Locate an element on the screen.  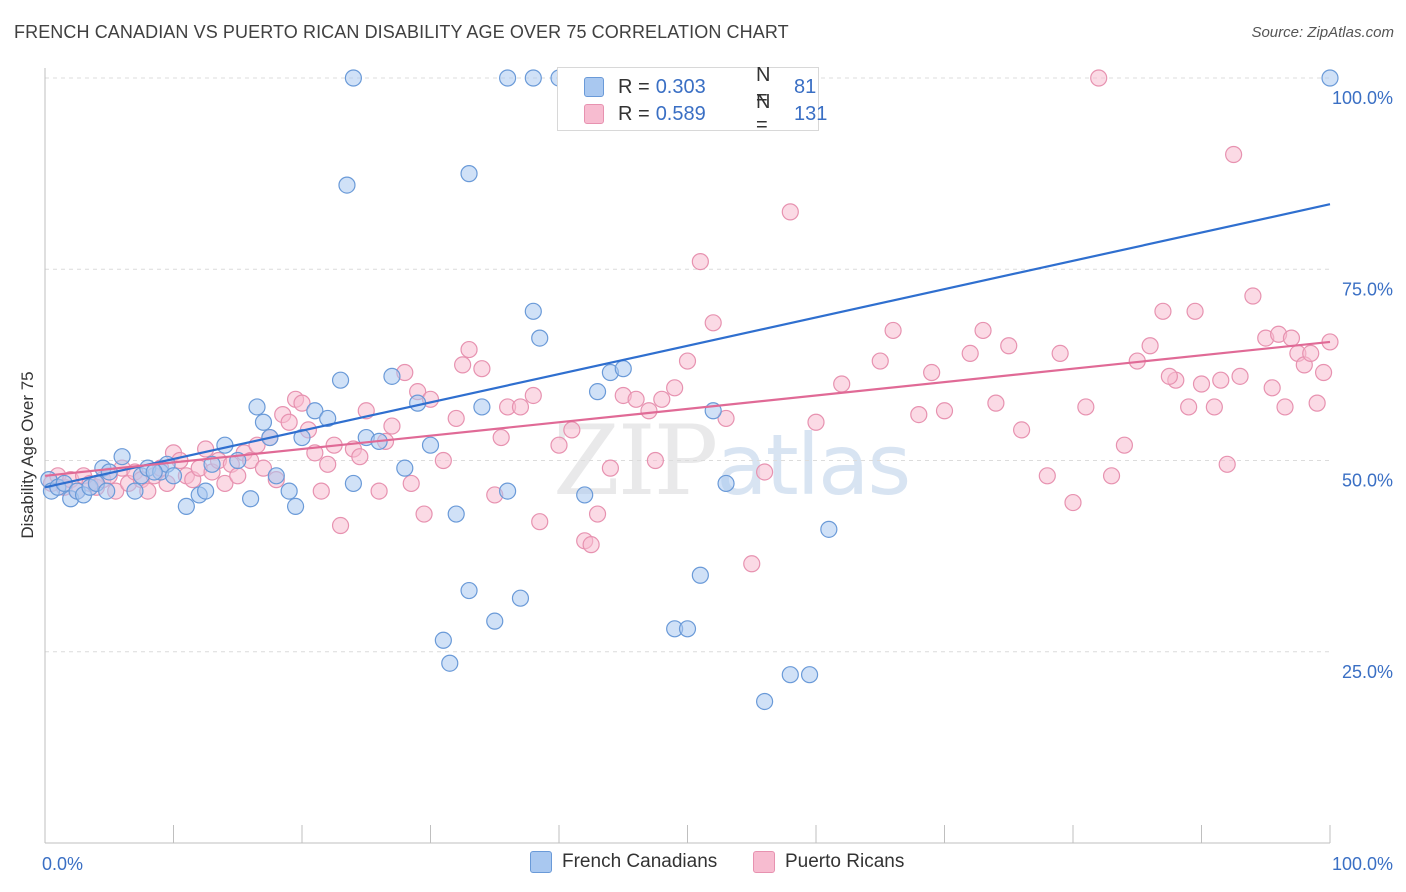
n-label: N = is located at coordinates (763, 113).